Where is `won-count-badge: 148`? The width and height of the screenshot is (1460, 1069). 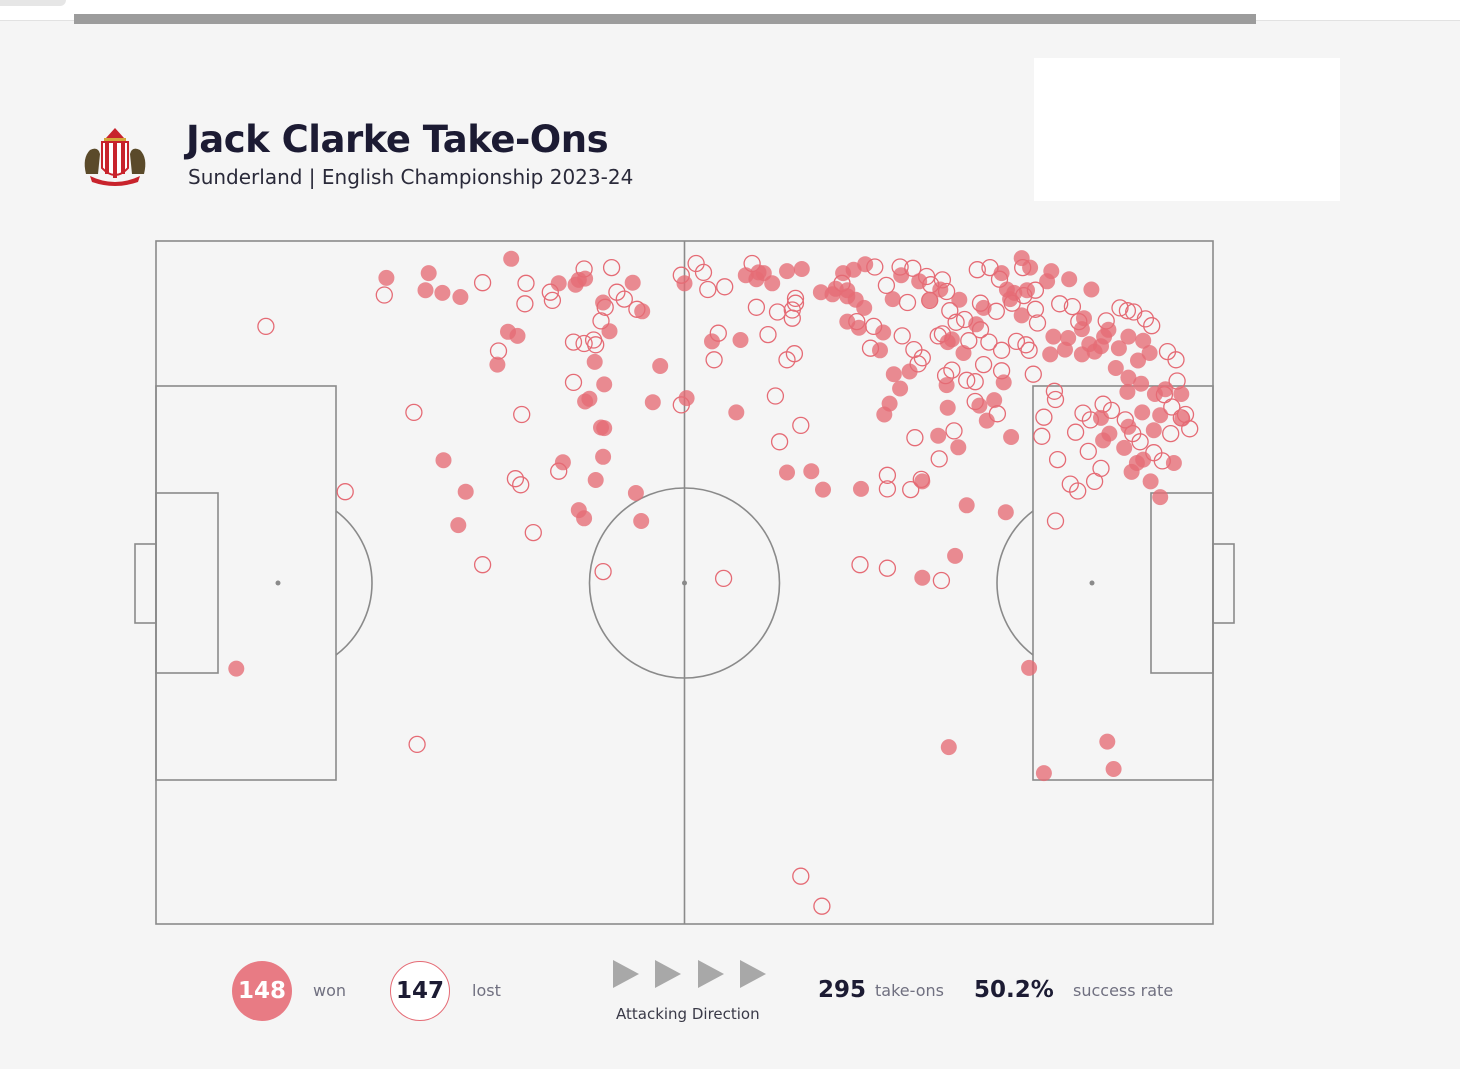 won-count-badge: 148 is located at coordinates (262, 991).